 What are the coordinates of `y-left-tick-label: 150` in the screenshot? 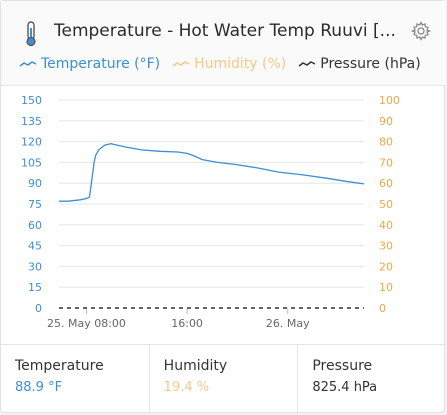 It's located at (31, 100).